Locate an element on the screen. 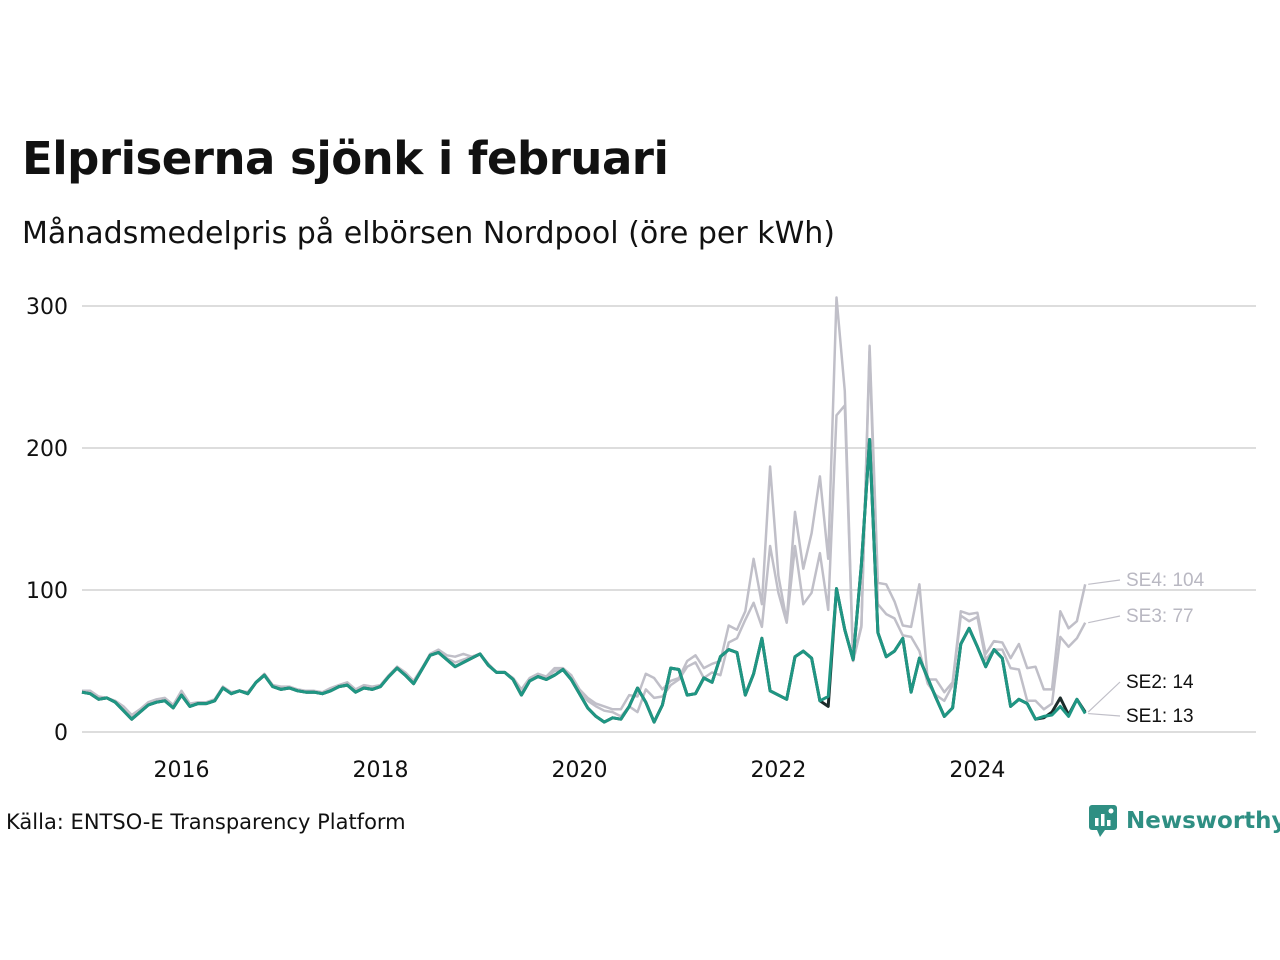 This screenshot has width=1280, height=960. newsworthy-brand: Newsworthy is located at coordinates (1184, 821).